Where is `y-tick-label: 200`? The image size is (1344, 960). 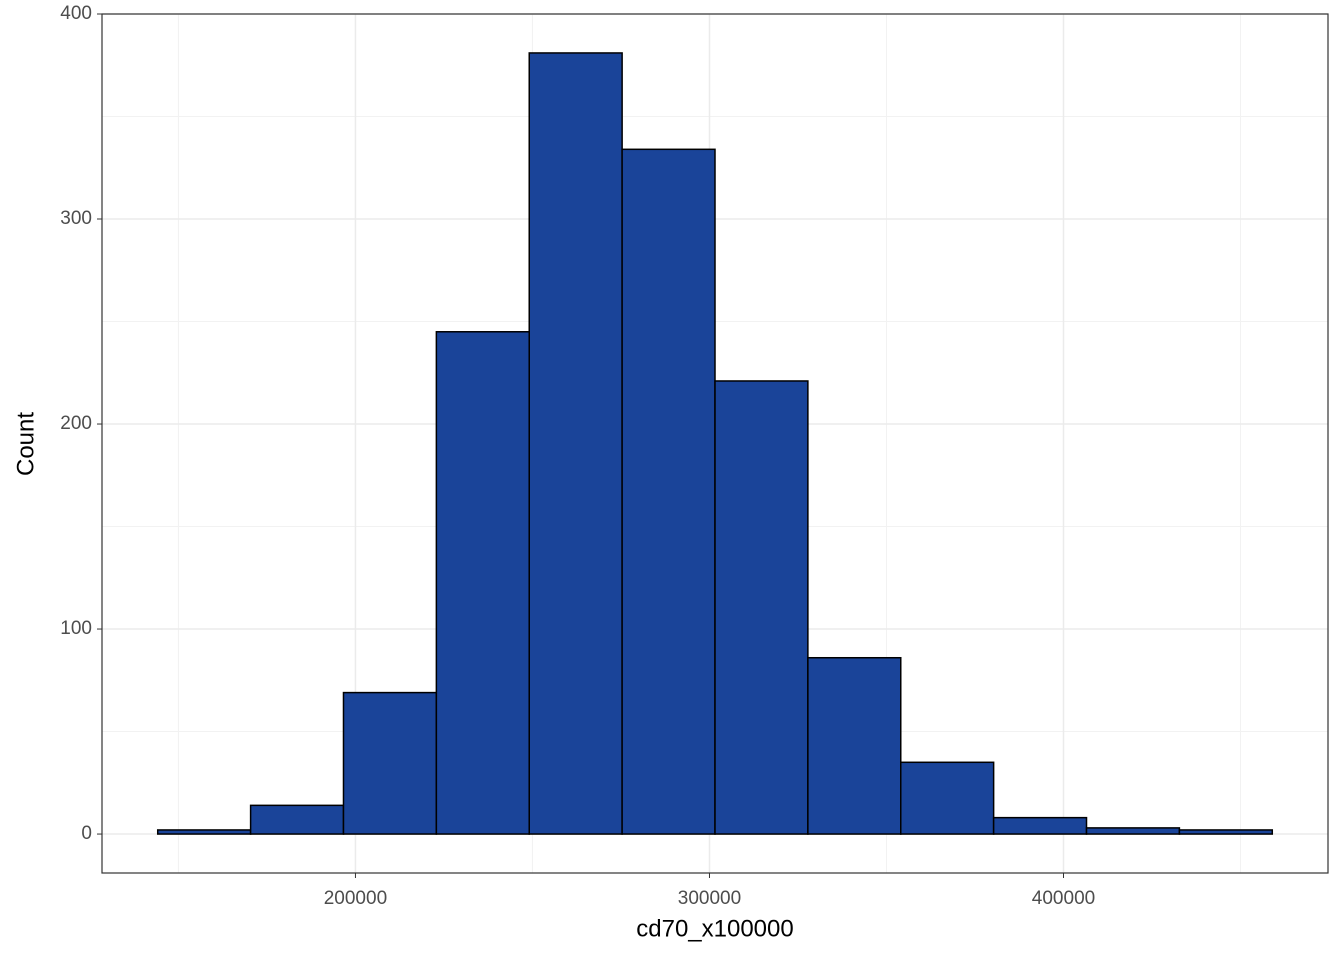 y-tick-label: 200 is located at coordinates (76, 423).